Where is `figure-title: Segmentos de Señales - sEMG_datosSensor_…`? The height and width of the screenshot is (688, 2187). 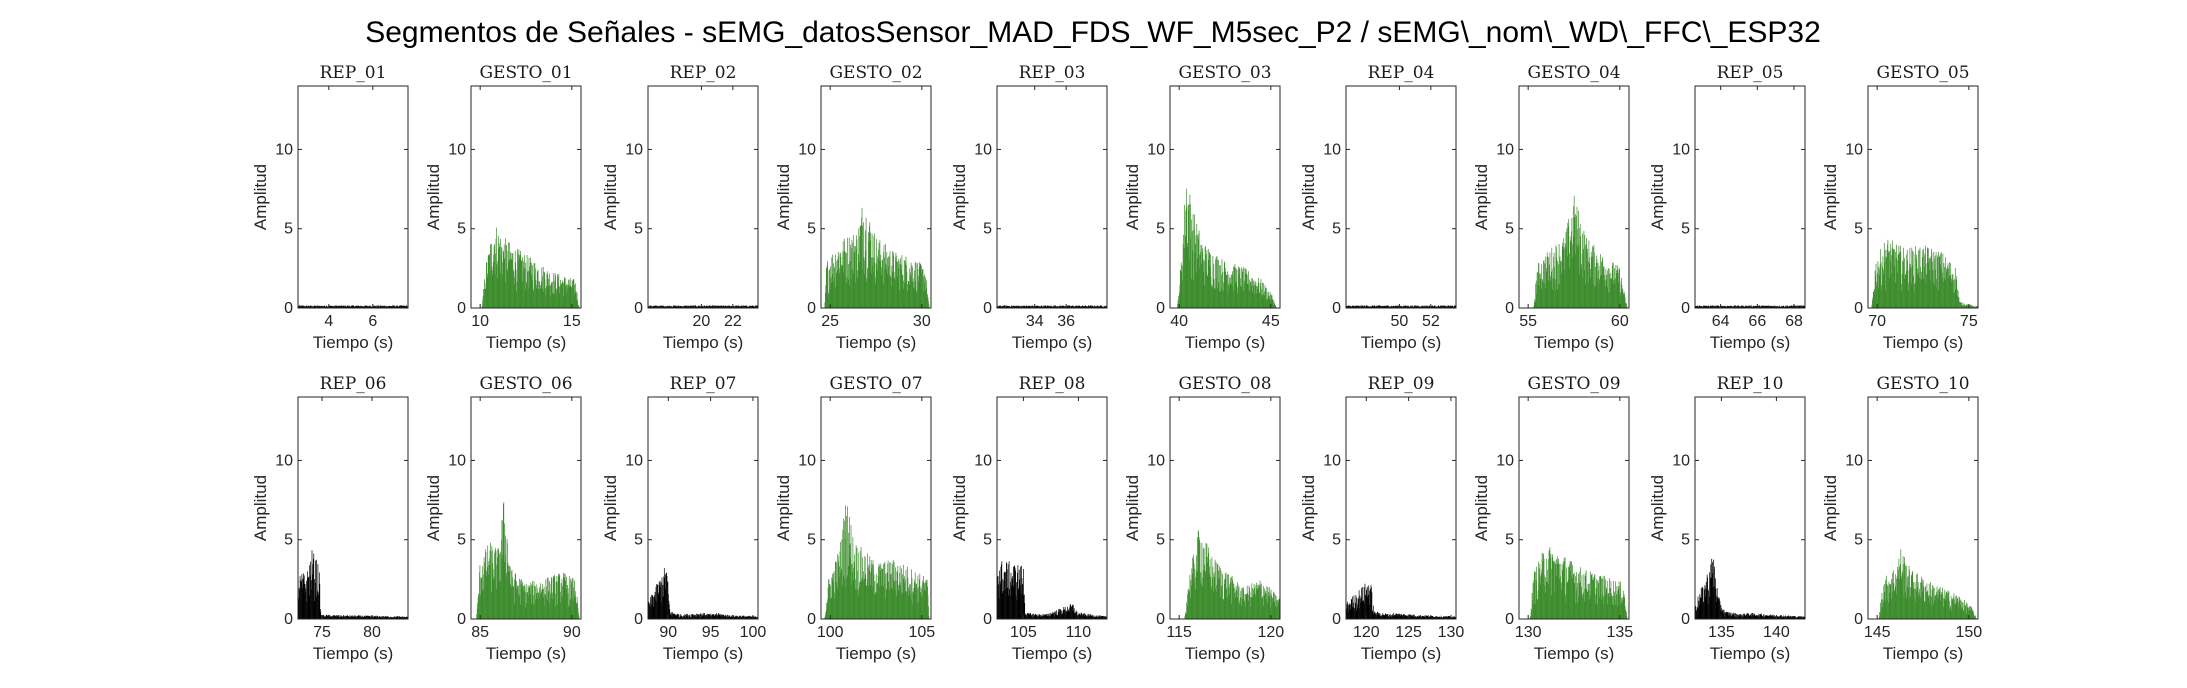
figure-title: Segmentos de Señales - sEMG_datosSensor_… is located at coordinates (1093, 32).